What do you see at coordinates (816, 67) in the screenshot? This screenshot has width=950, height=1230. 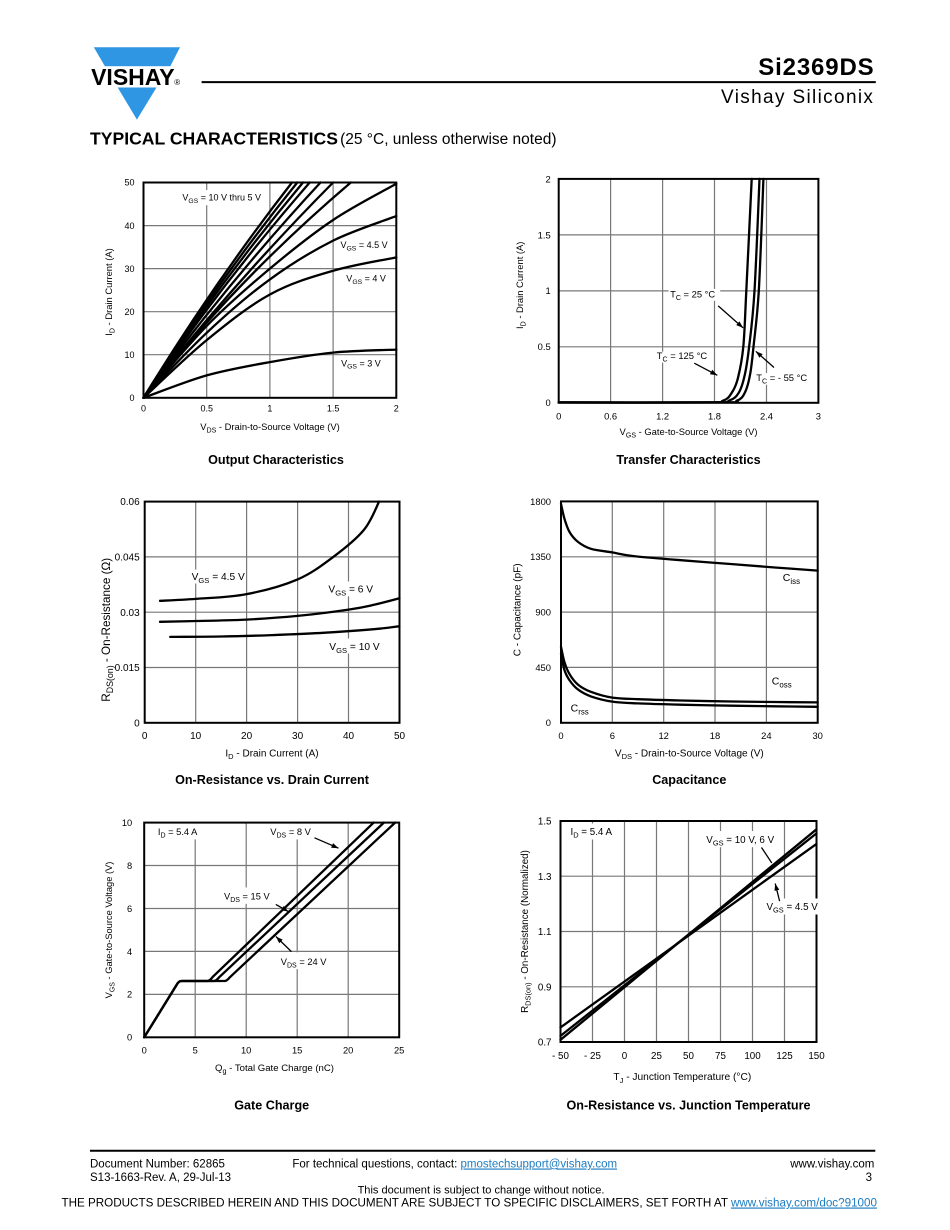 I see `svg-text: Si2369DS` at bounding box center [816, 67].